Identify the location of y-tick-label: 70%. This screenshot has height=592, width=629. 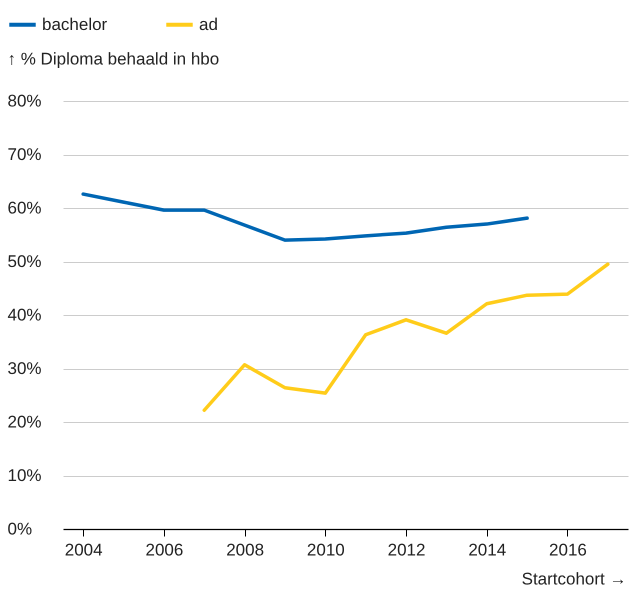
(25, 154).